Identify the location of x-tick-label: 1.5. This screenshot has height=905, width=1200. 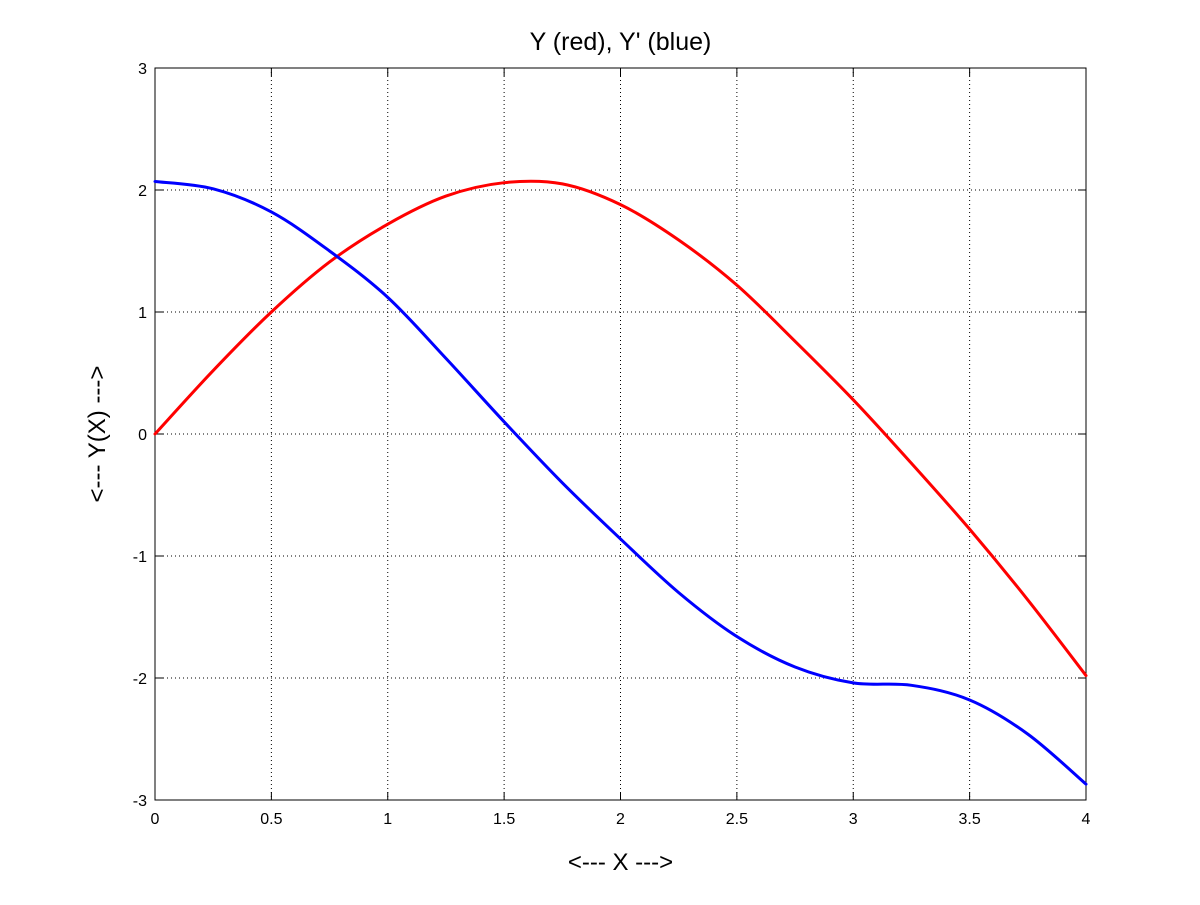
(504, 819).